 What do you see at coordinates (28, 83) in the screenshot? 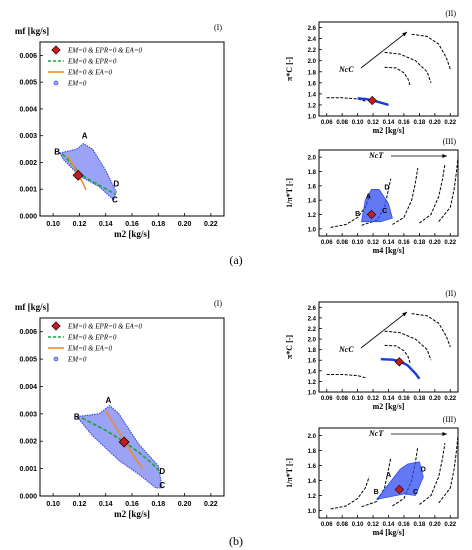
I see `y-tick-label: 0.005` at bounding box center [28, 83].